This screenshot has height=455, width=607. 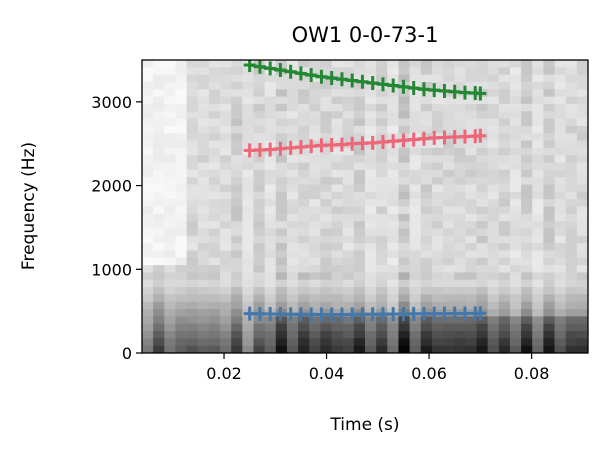 I want to click on series-3-point, so click(x=362, y=81).